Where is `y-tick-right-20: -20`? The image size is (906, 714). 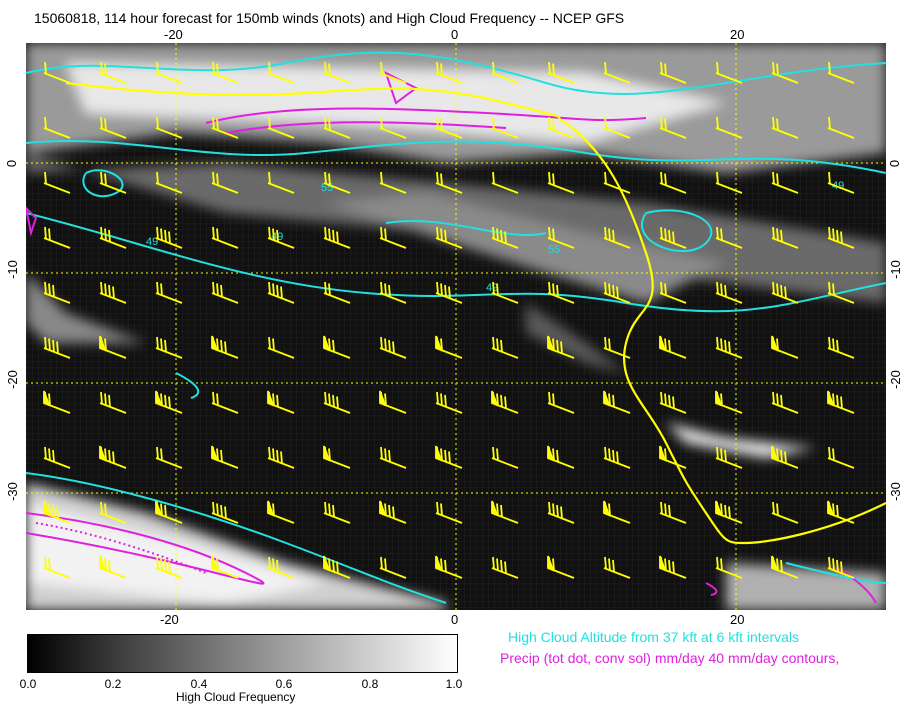 y-tick-right-20: -20 is located at coordinates (895, 379).